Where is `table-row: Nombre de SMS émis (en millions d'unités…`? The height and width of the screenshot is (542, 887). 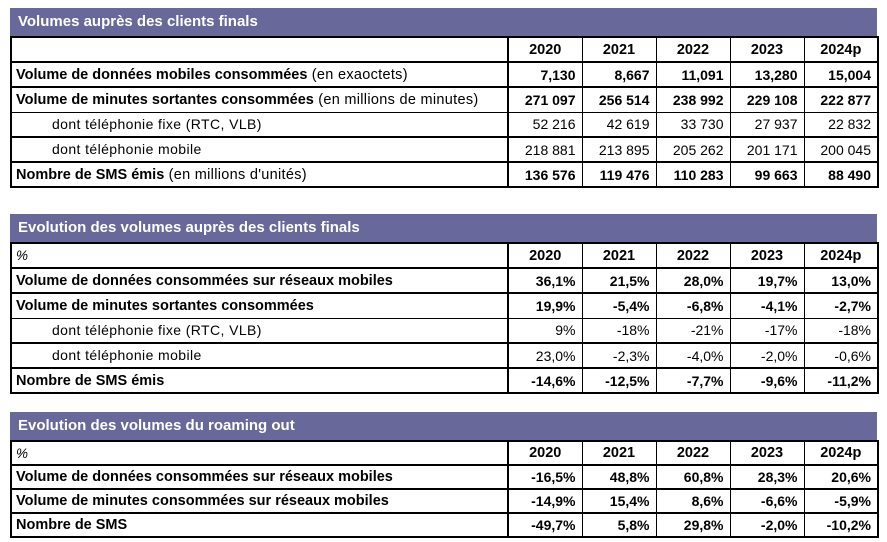 table-row: Nombre de SMS émis (en millions d'unités… is located at coordinates (444, 174).